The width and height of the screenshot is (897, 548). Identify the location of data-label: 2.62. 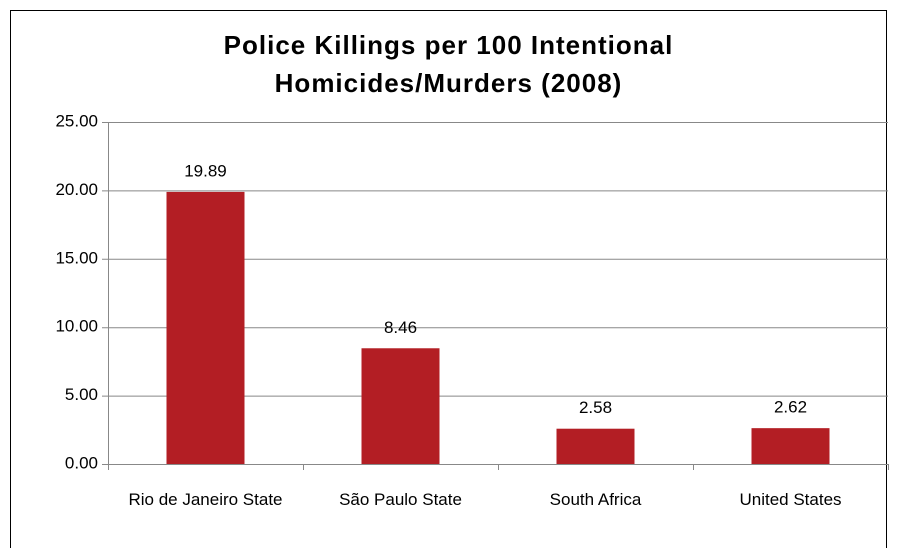
(790, 407).